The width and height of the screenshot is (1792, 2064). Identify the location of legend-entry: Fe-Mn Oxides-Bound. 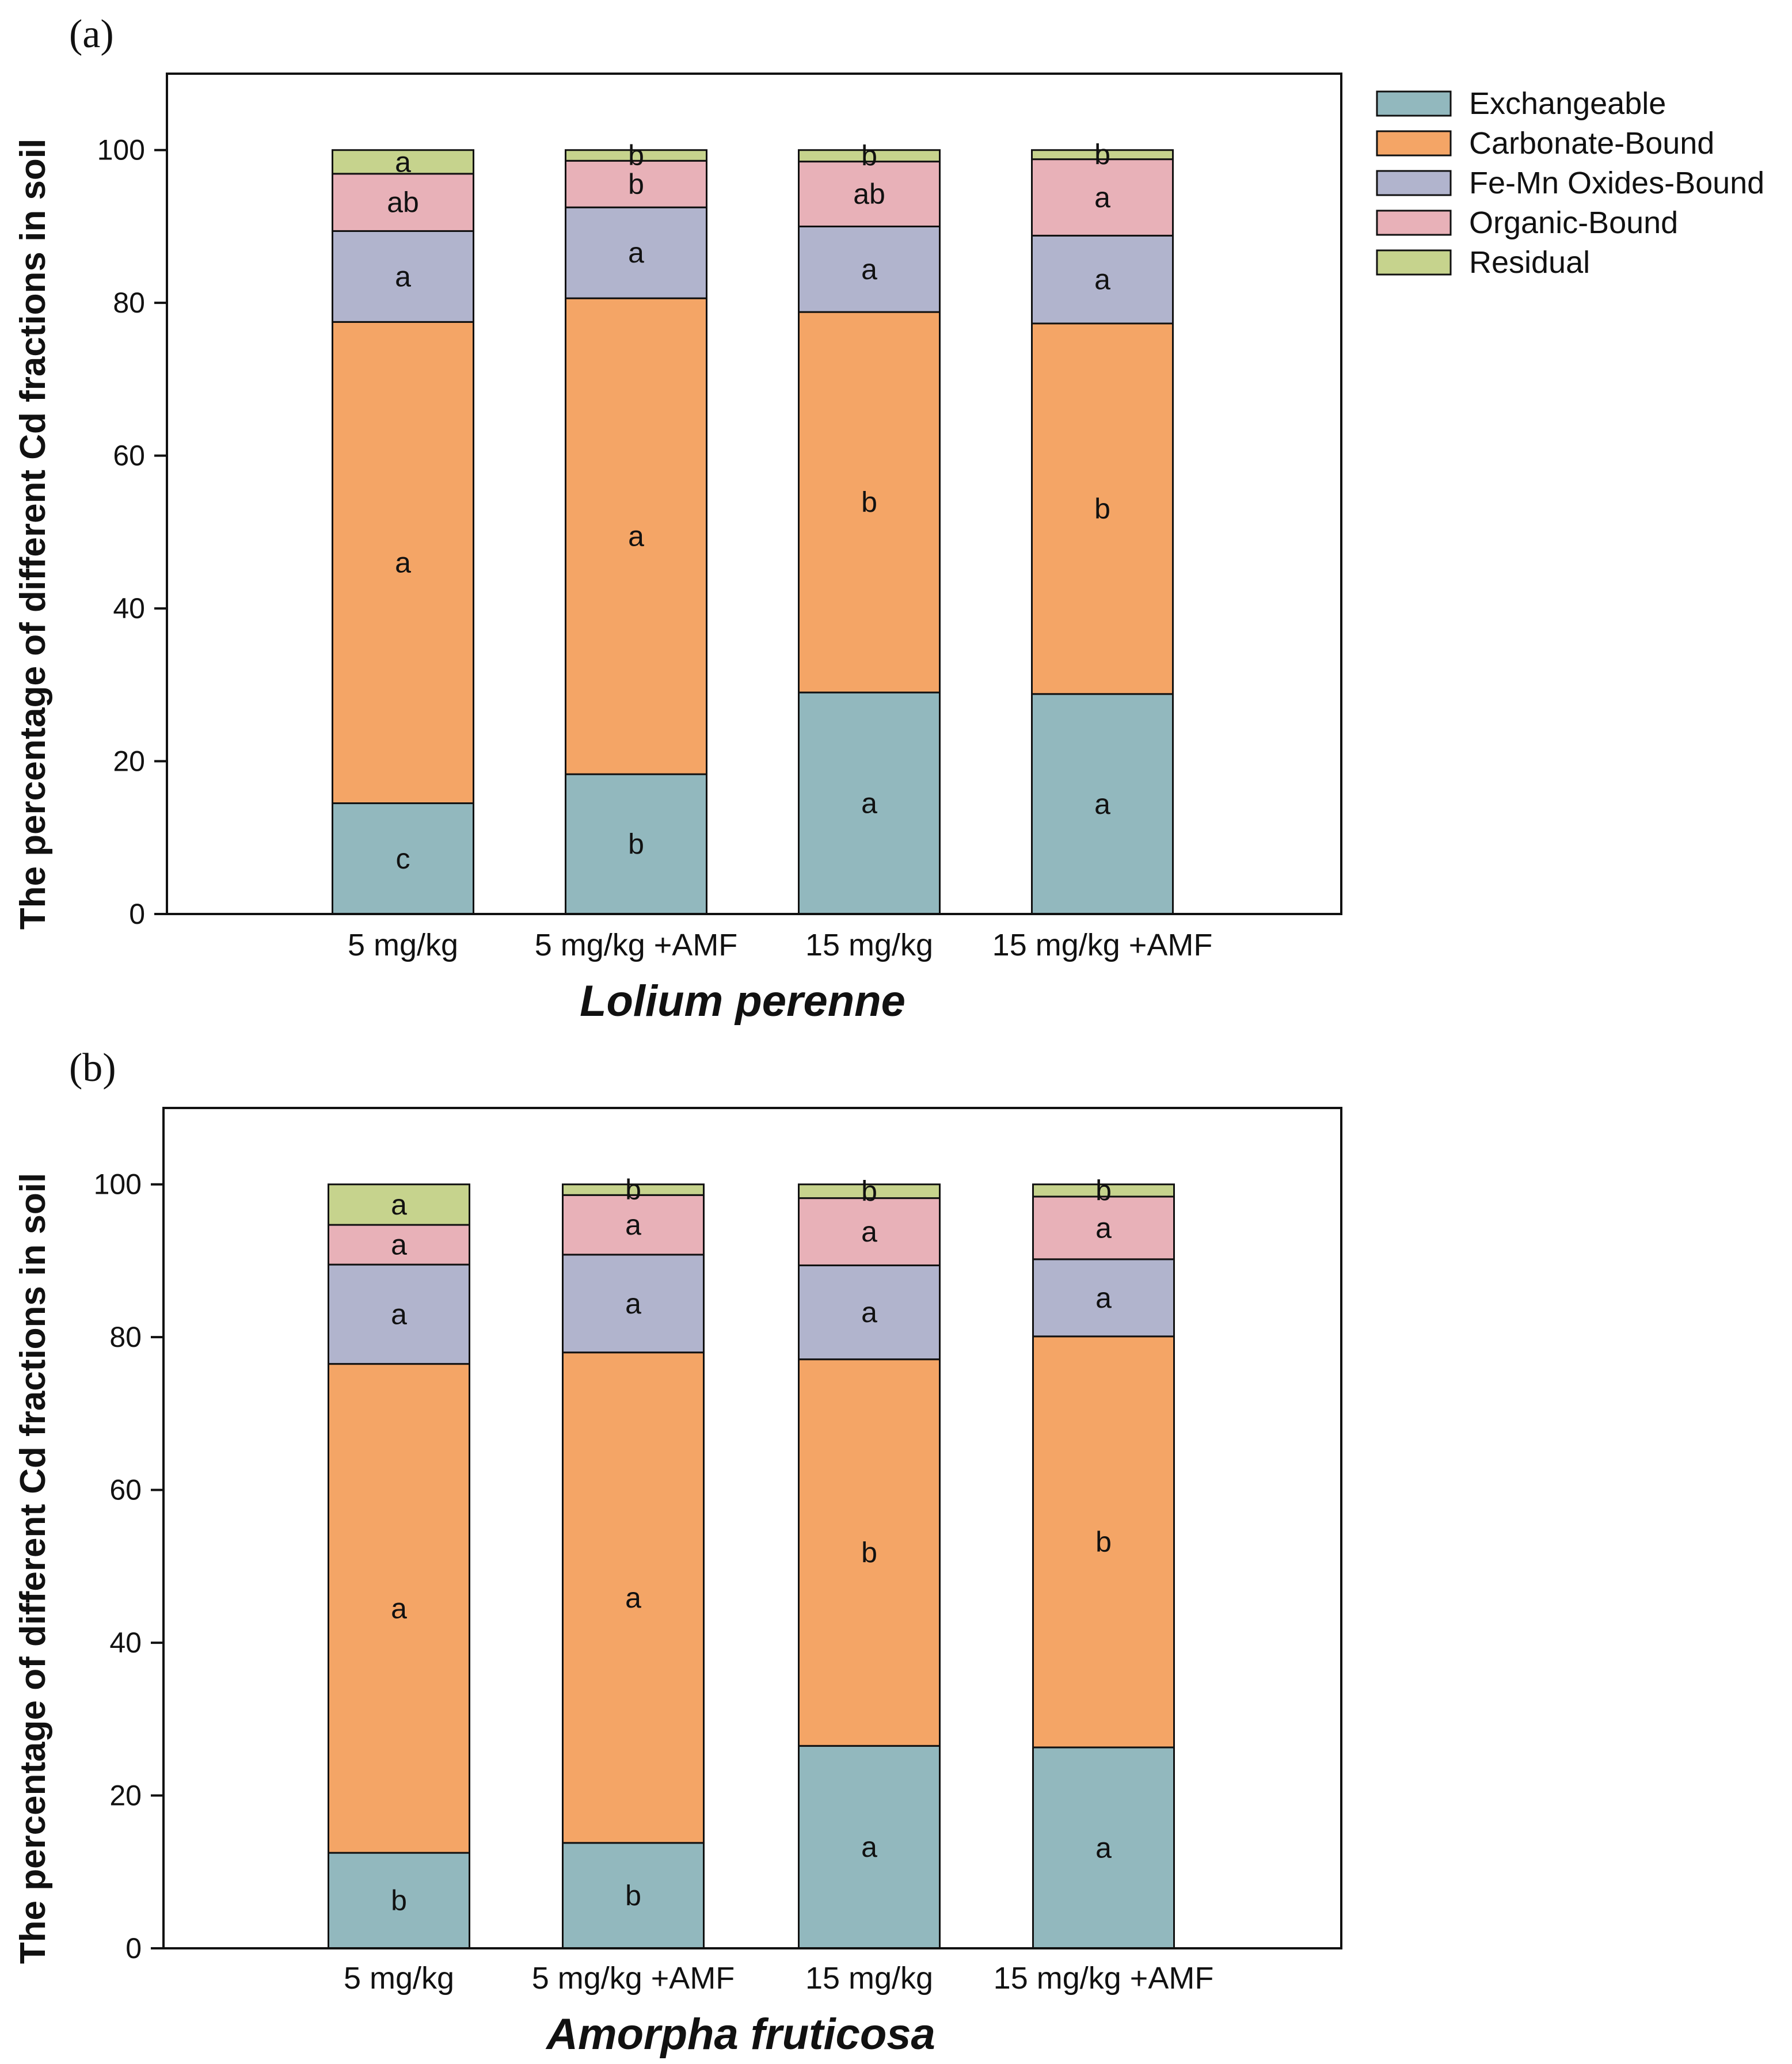
(1616, 183).